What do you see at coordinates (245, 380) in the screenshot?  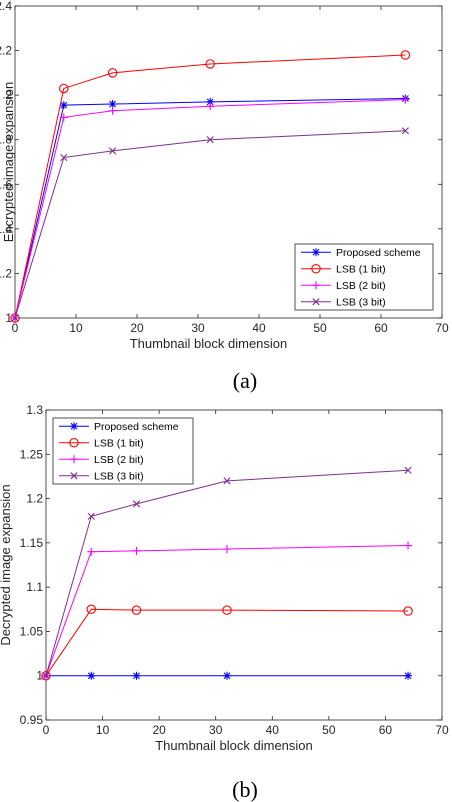 I see `figure-caption: (a)` at bounding box center [245, 380].